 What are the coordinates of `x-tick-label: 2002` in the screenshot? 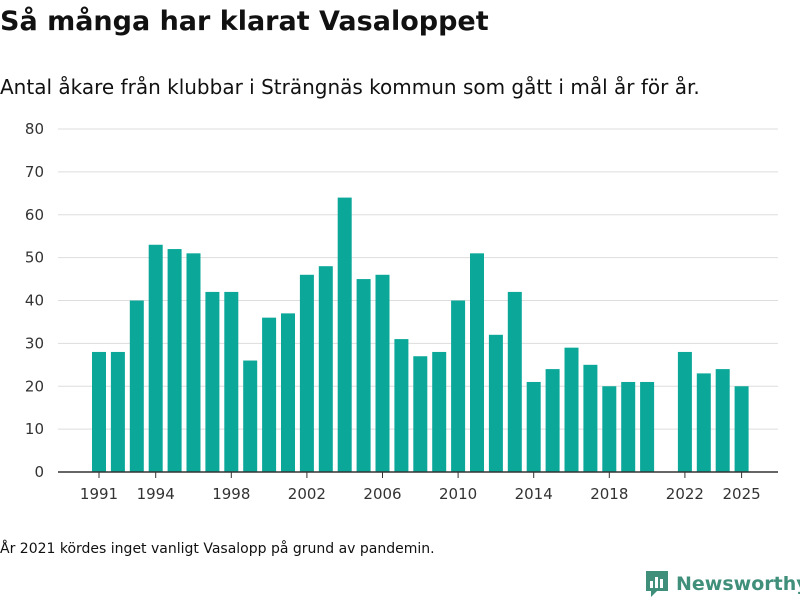 It's located at (307, 494).